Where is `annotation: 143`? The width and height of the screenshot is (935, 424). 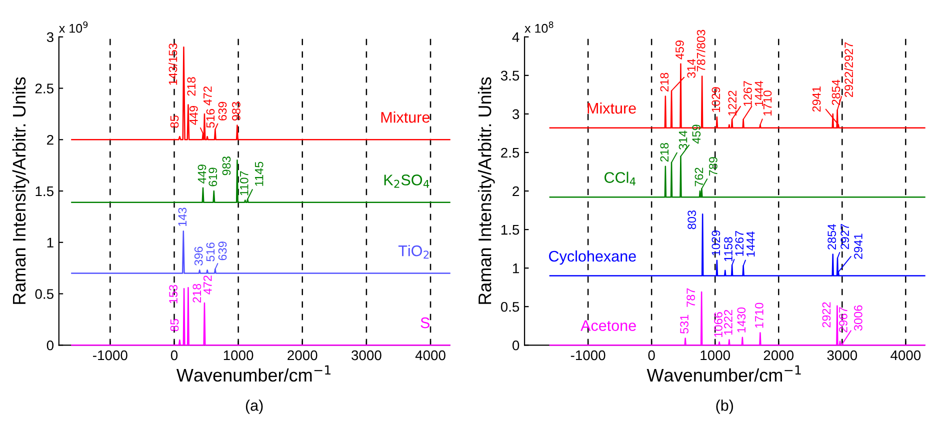
annotation: 143 is located at coordinates (182, 217).